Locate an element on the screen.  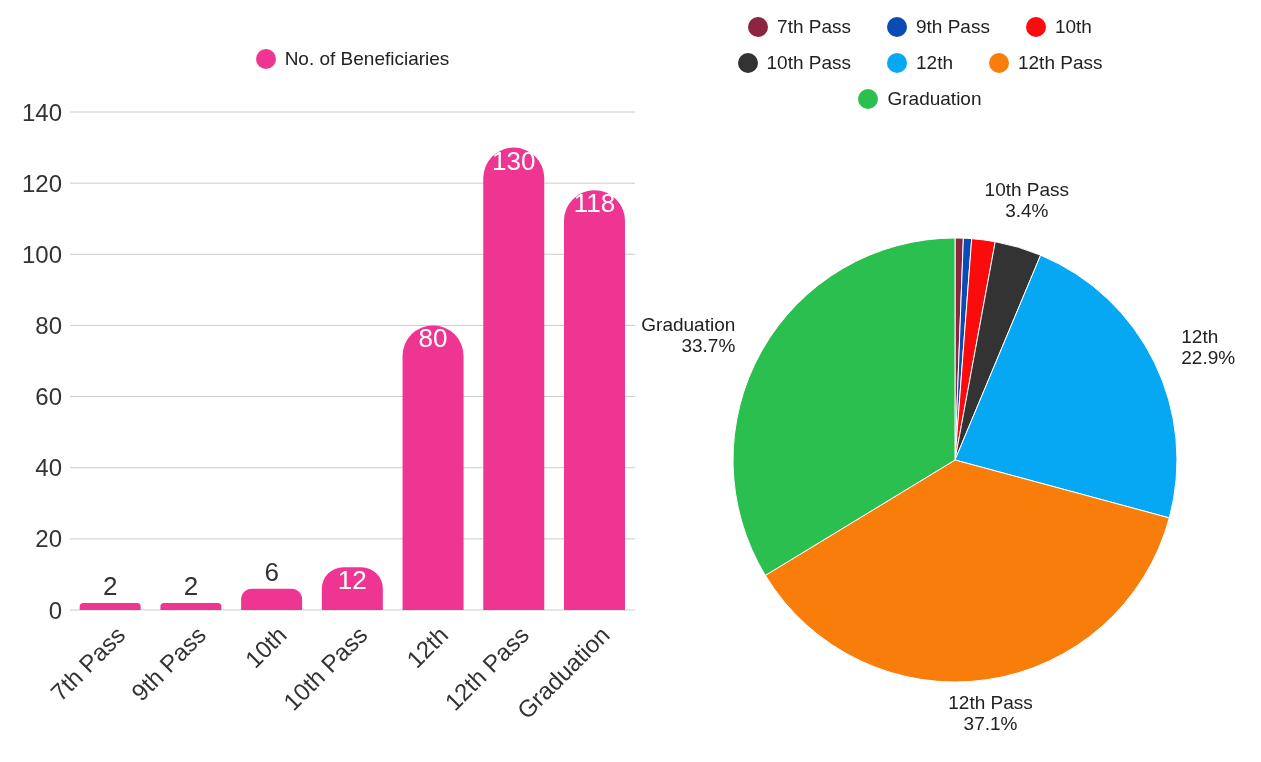
legend-label: 12th Pass is located at coordinates (1060, 63).